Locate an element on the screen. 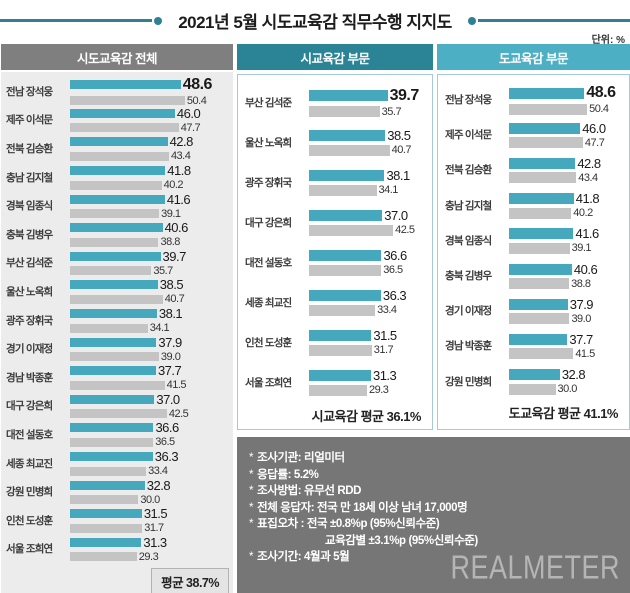 The width and height of the screenshot is (630, 593). teal-bar-value: 38.5 is located at coordinates (399, 135).